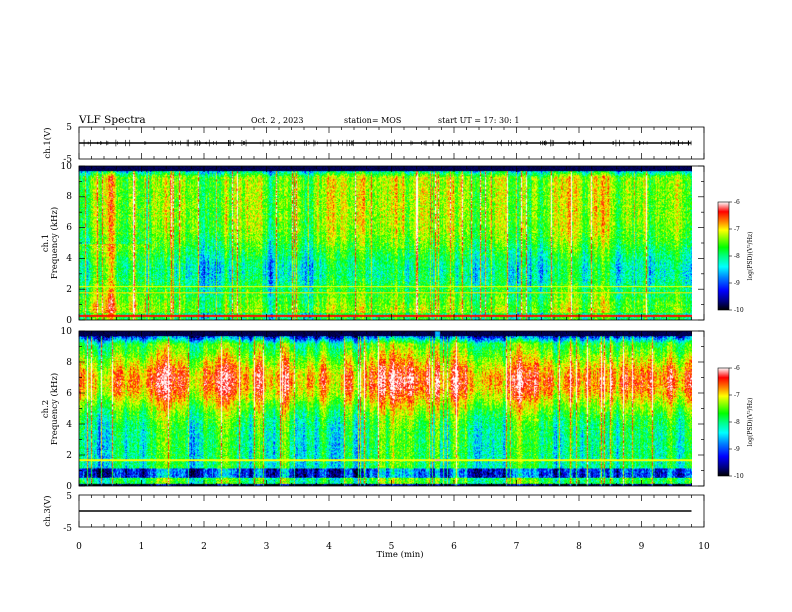  I want to click on ch2-ytick-6: 6, so click(69, 394).